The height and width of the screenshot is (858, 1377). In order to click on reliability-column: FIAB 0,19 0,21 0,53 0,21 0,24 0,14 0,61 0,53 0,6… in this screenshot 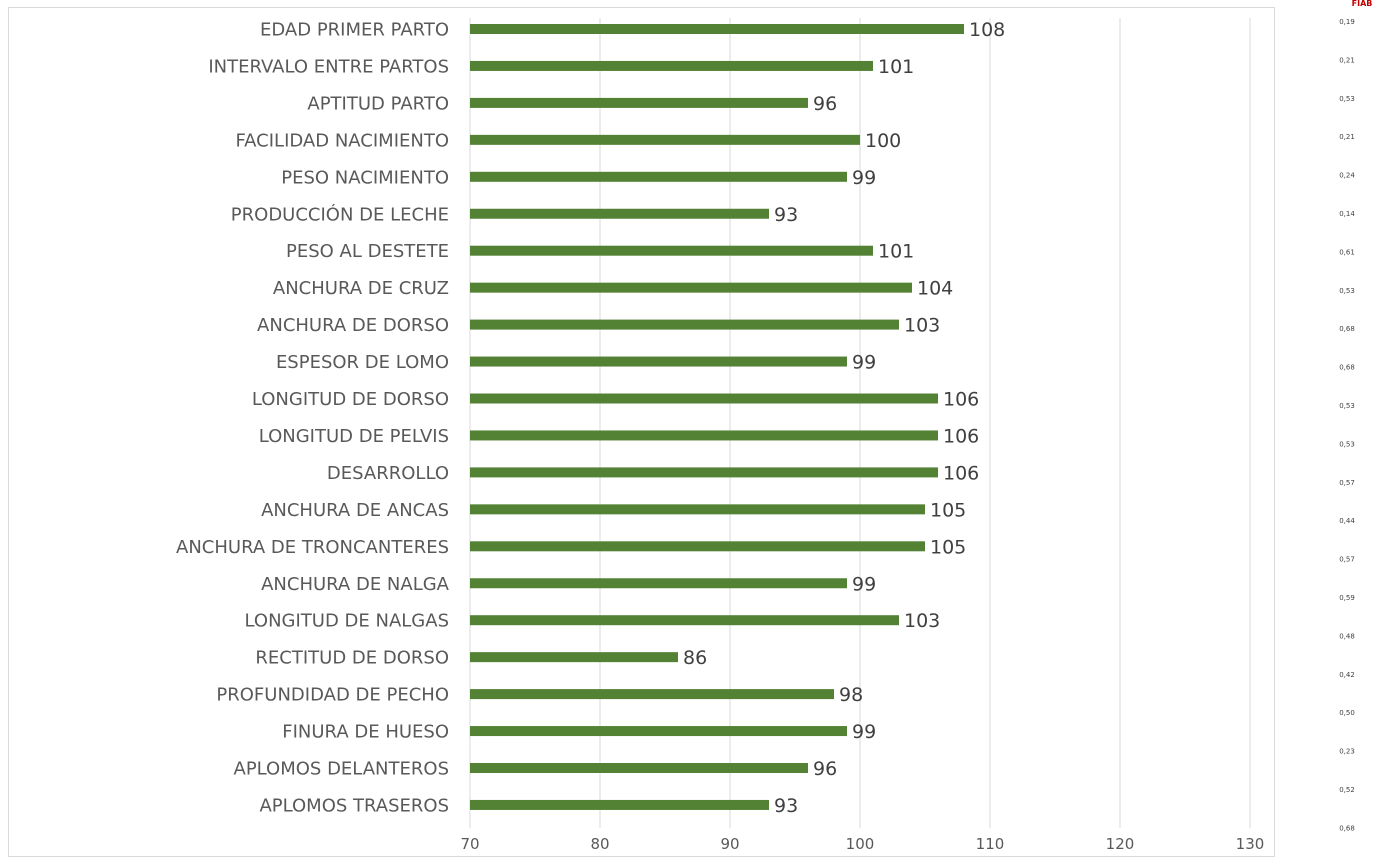, I will do `click(1355, 416)`.